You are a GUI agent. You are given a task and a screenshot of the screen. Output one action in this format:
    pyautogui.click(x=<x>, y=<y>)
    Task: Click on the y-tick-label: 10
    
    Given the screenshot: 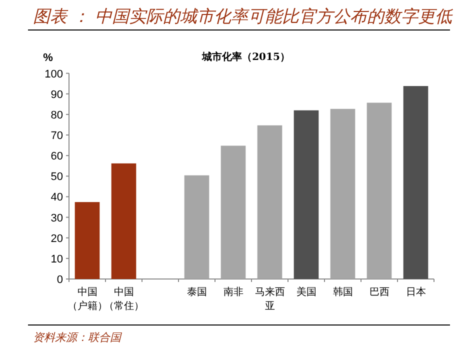 What is the action you would take?
    pyautogui.click(x=56, y=259)
    